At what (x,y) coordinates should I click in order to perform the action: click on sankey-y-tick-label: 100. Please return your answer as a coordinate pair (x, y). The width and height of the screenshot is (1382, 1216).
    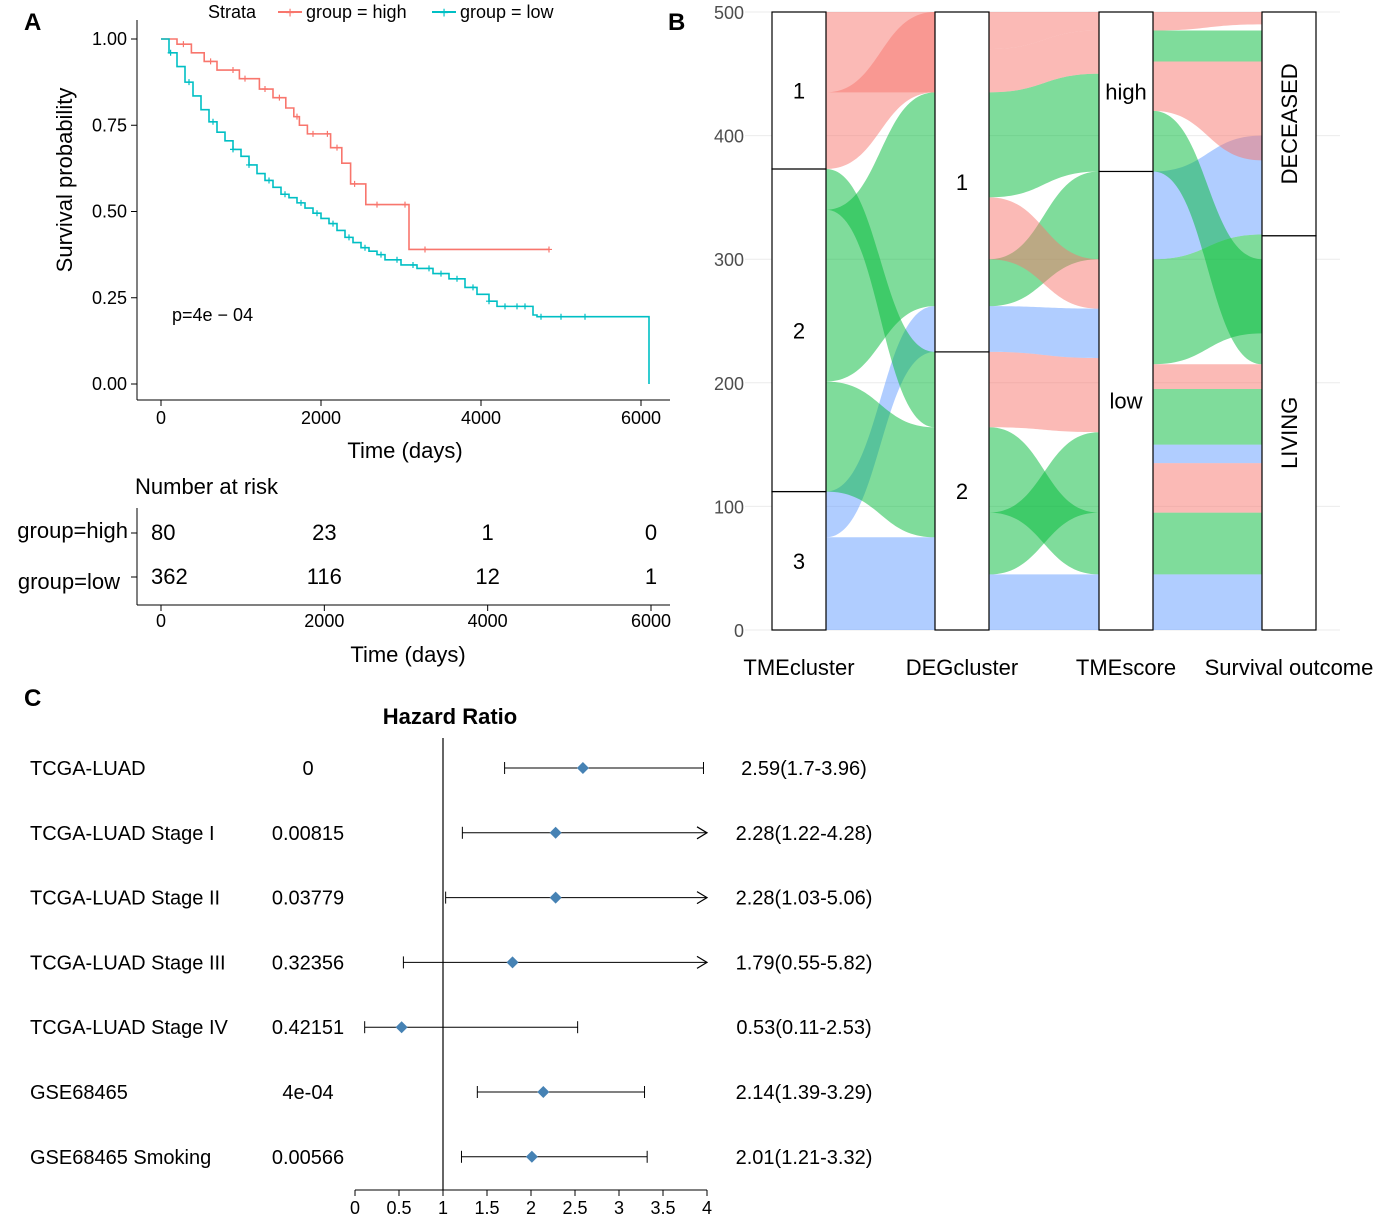
    Looking at the image, I should click on (729, 507).